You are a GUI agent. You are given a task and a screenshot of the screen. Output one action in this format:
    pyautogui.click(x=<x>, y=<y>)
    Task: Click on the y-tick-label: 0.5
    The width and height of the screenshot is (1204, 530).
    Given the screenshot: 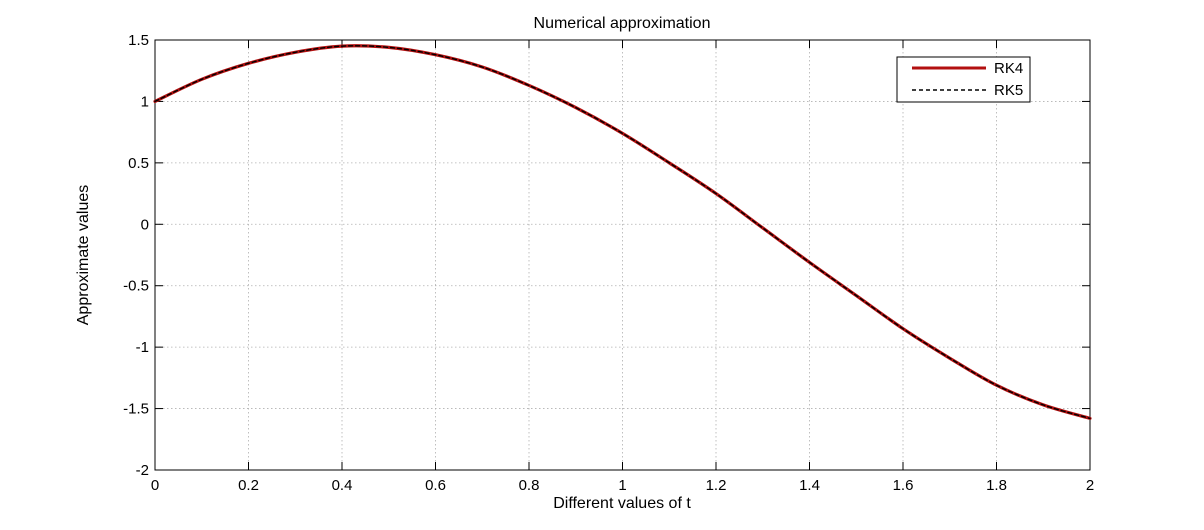 What is the action you would take?
    pyautogui.click(x=138, y=163)
    